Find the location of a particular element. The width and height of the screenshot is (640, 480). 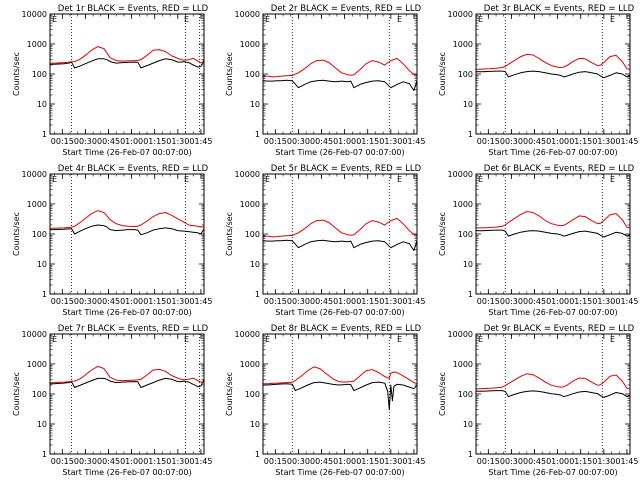

chart-title: Det 4r BLACK = Events, RED = LLD is located at coordinates (133, 169).